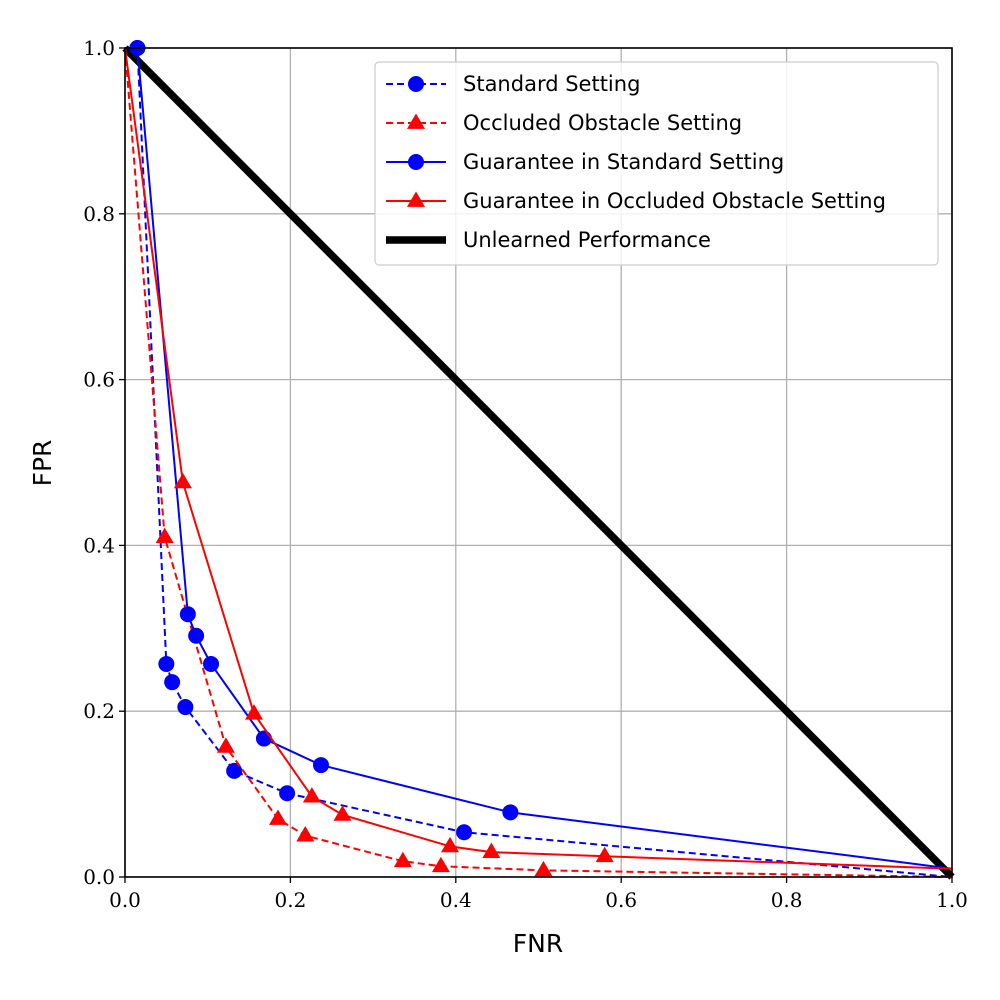 The width and height of the screenshot is (1000, 1000). I want to click on legend-marker-occluded-obstacle-setting-point, so click(416, 121).